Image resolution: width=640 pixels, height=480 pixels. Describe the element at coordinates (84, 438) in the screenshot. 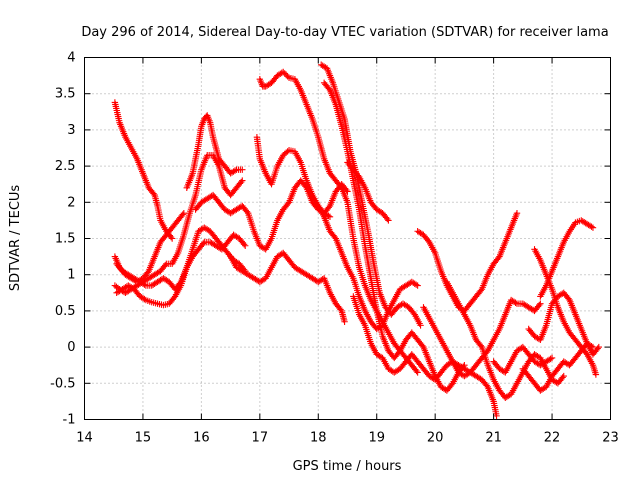

I see `x-tick-label: 14` at that location.